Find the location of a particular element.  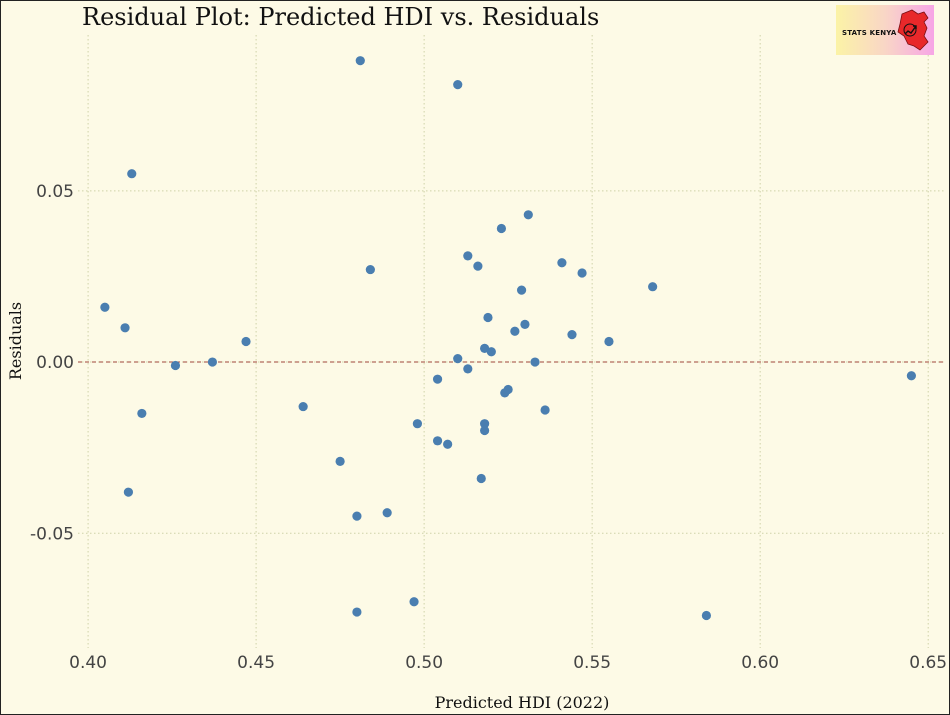

y-tick-label: 0.00 is located at coordinates (55, 363).